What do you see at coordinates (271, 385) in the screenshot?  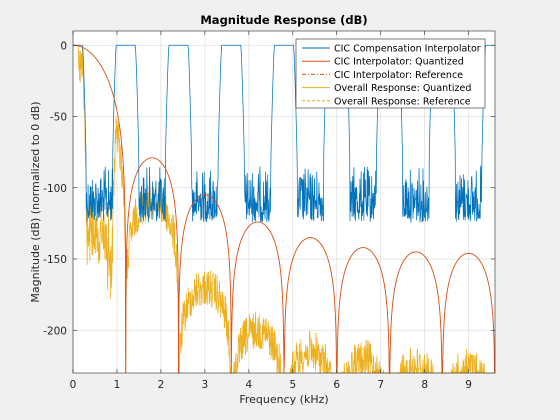 I see `x-tick-labels: 0 1 2 3 4 5 6 7 8 9` at bounding box center [271, 385].